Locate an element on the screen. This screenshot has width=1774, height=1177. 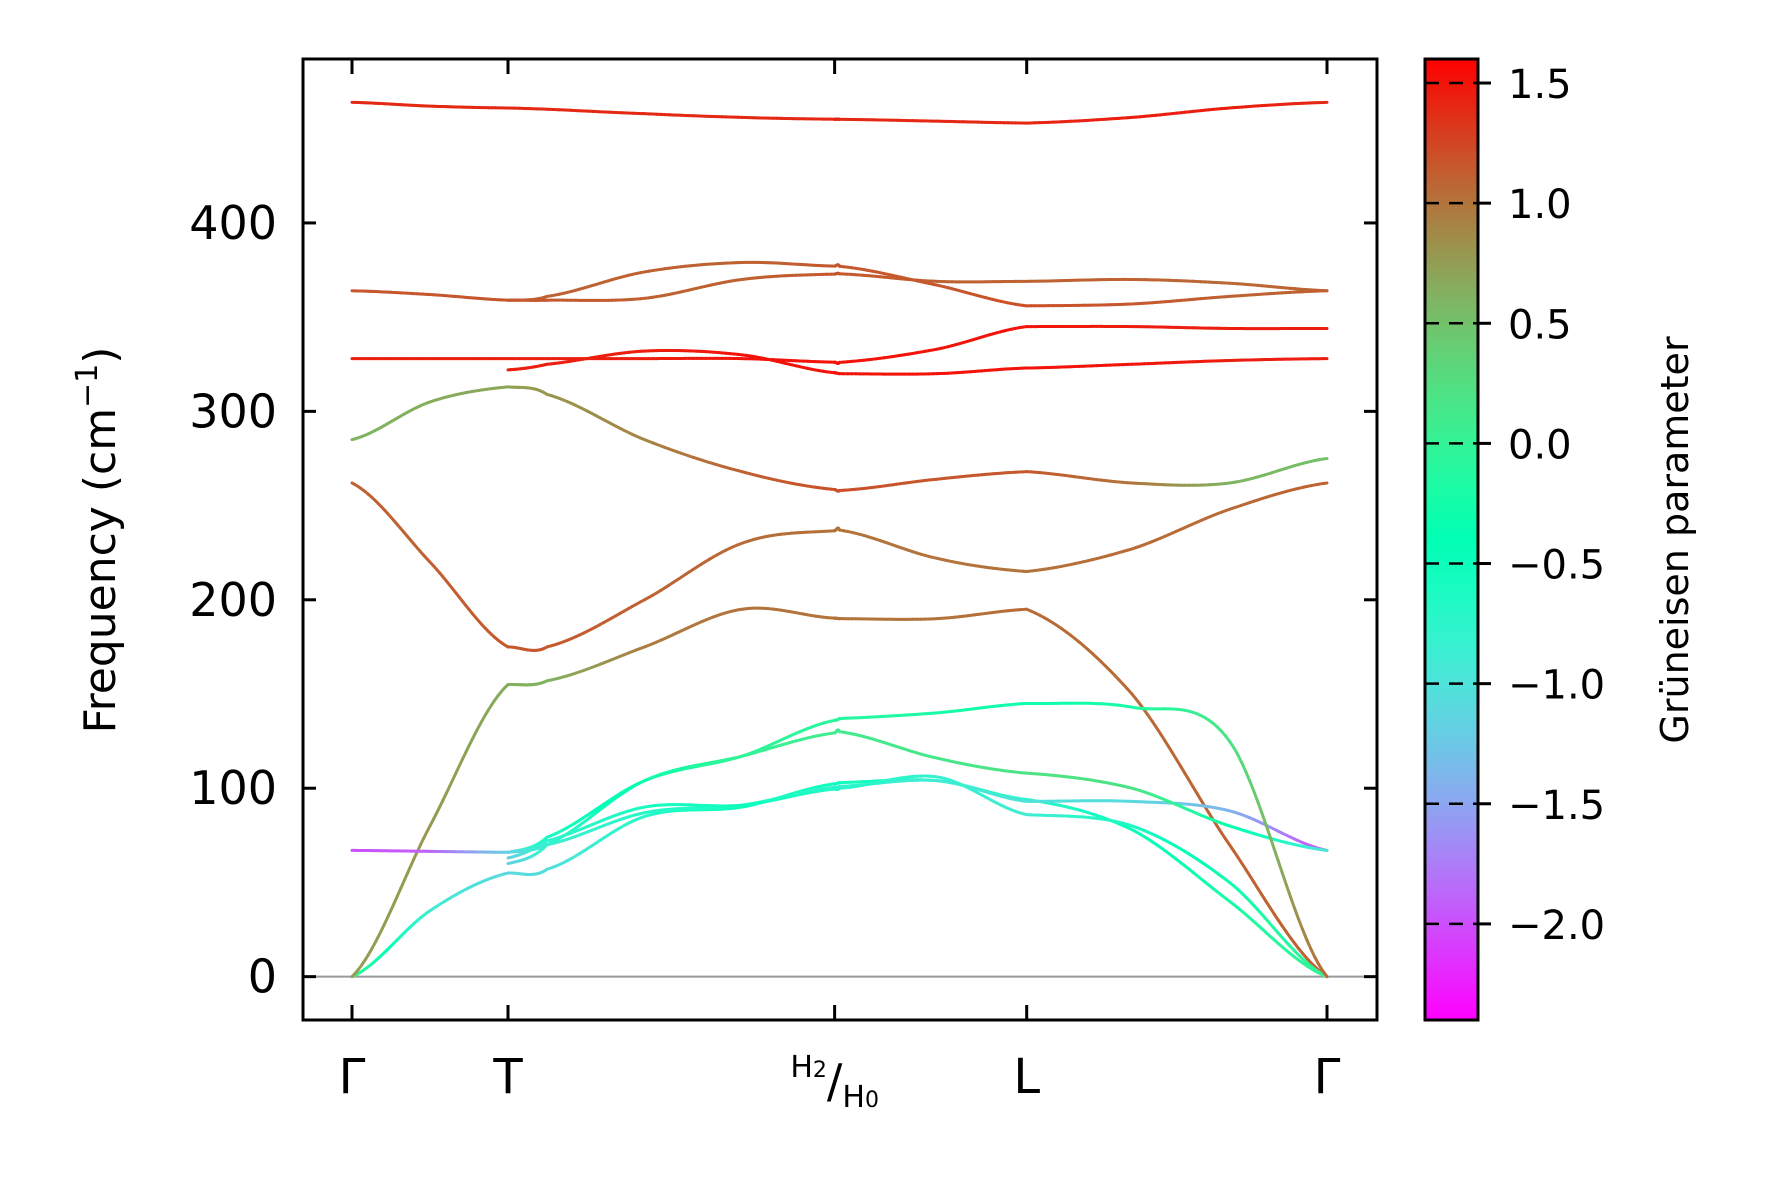
colorbar-tick-label: −1.0 is located at coordinates (1556, 686).